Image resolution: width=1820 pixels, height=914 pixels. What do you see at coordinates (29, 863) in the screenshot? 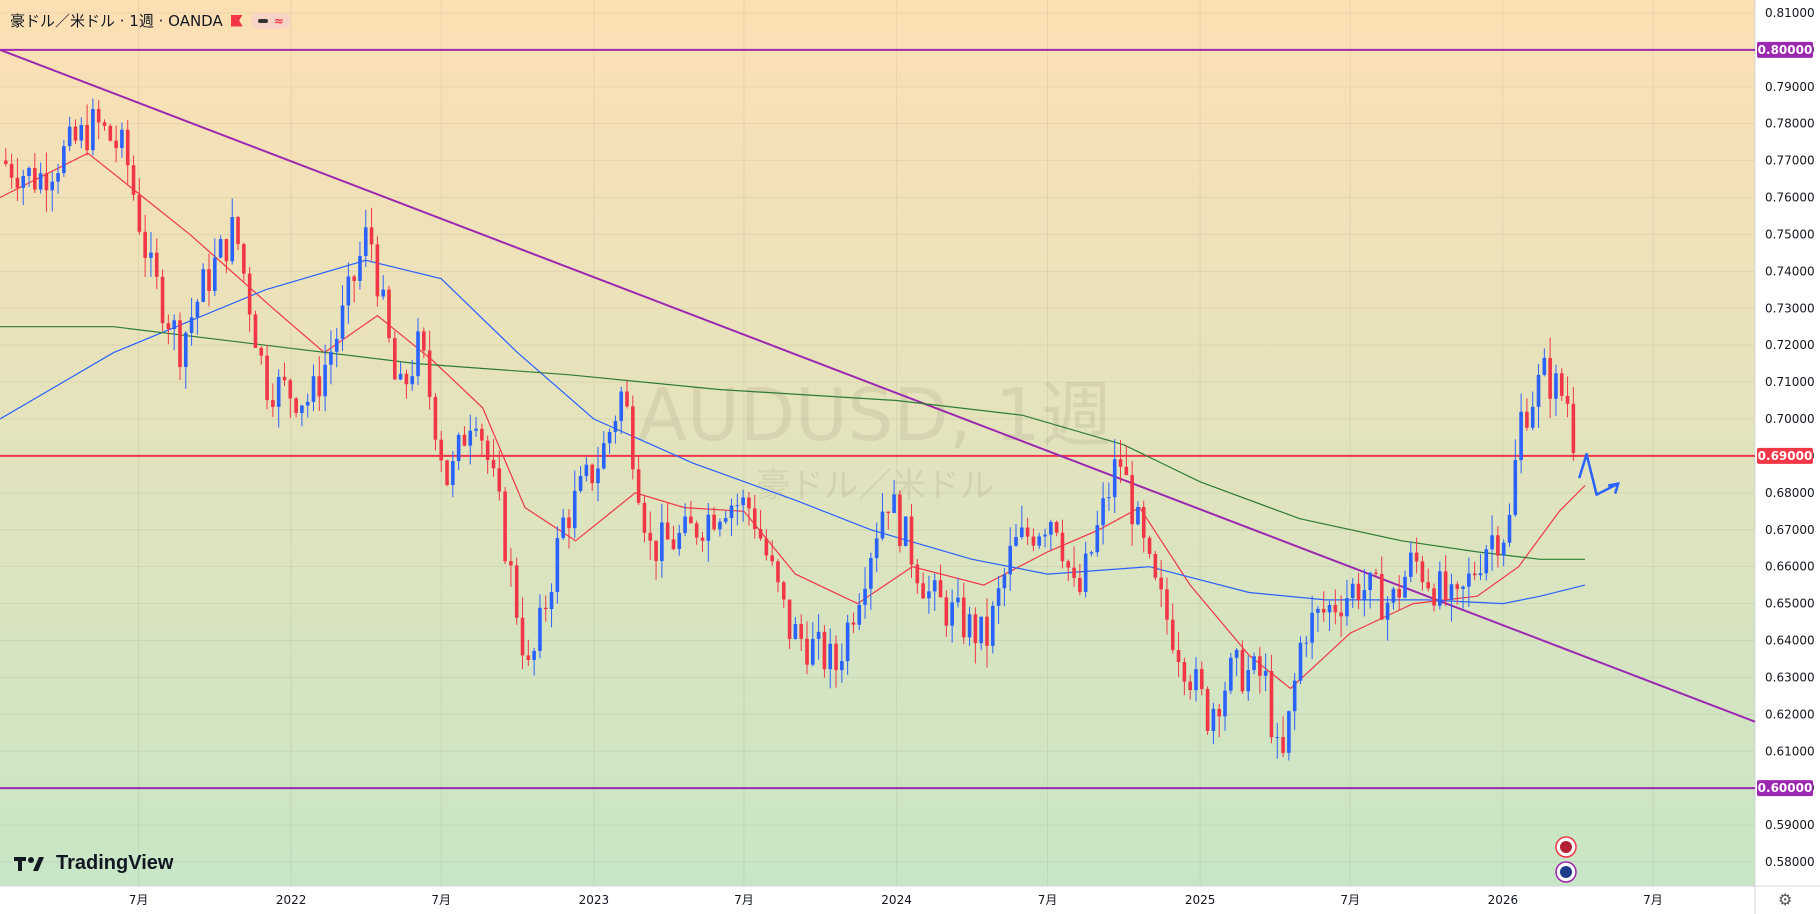
I see `tradingview-logo-icon` at bounding box center [29, 863].